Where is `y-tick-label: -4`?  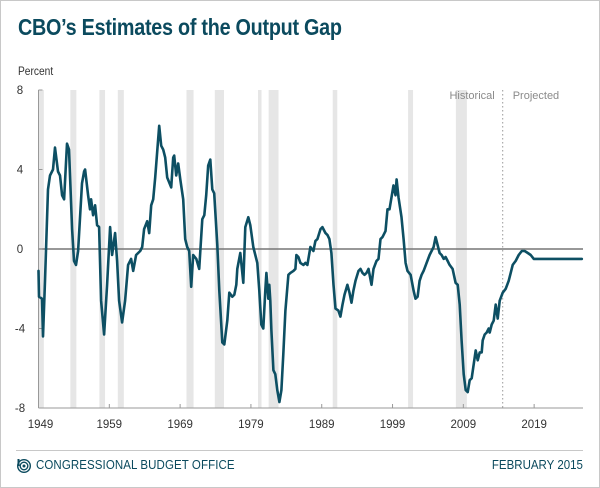 y-tick-label: -4 is located at coordinates (20, 330).